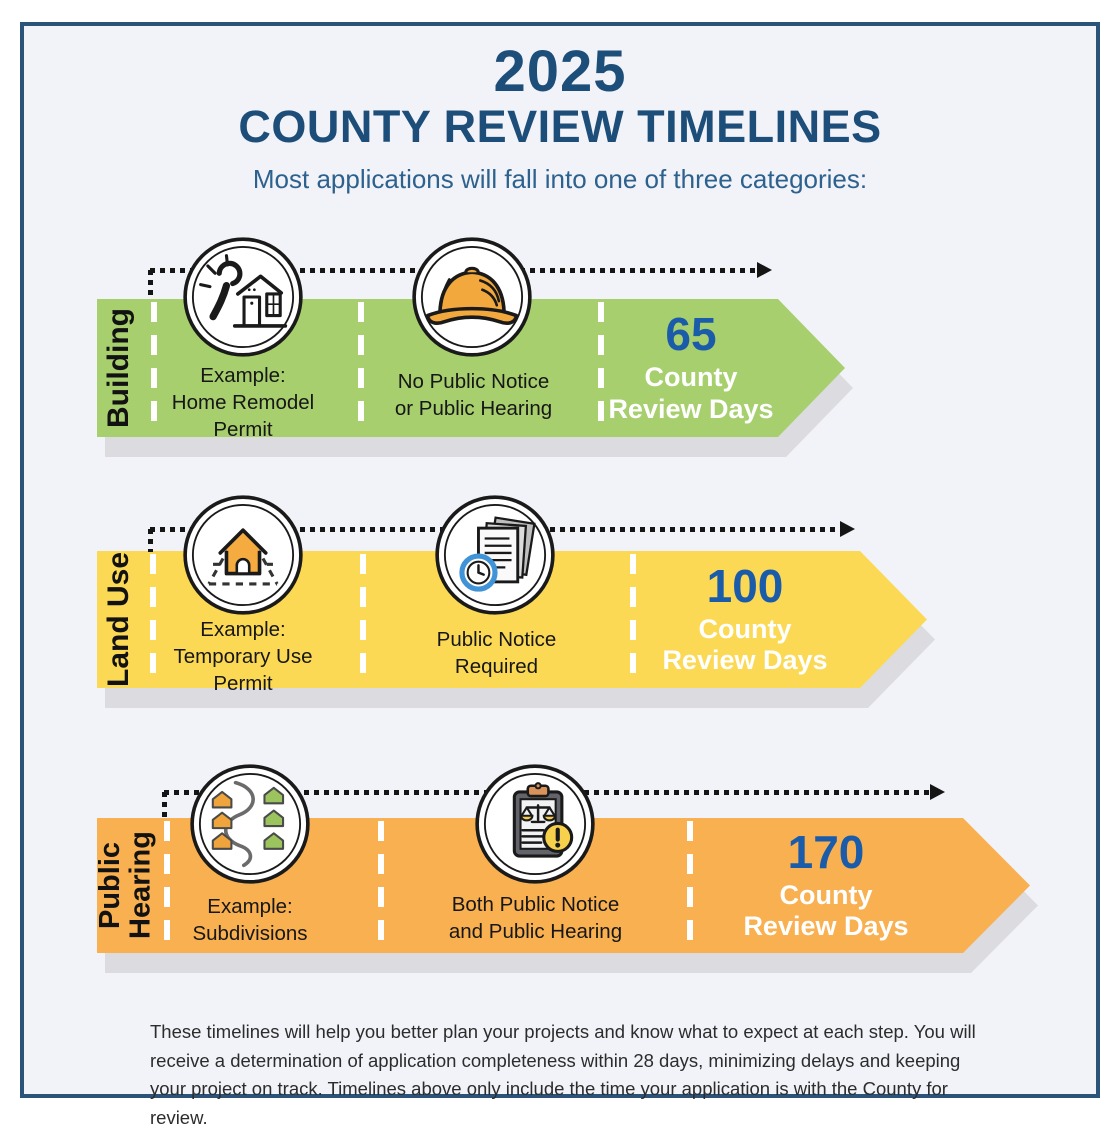 The image size is (1120, 1133). I want to click on header-year: 2025, so click(560, 71).